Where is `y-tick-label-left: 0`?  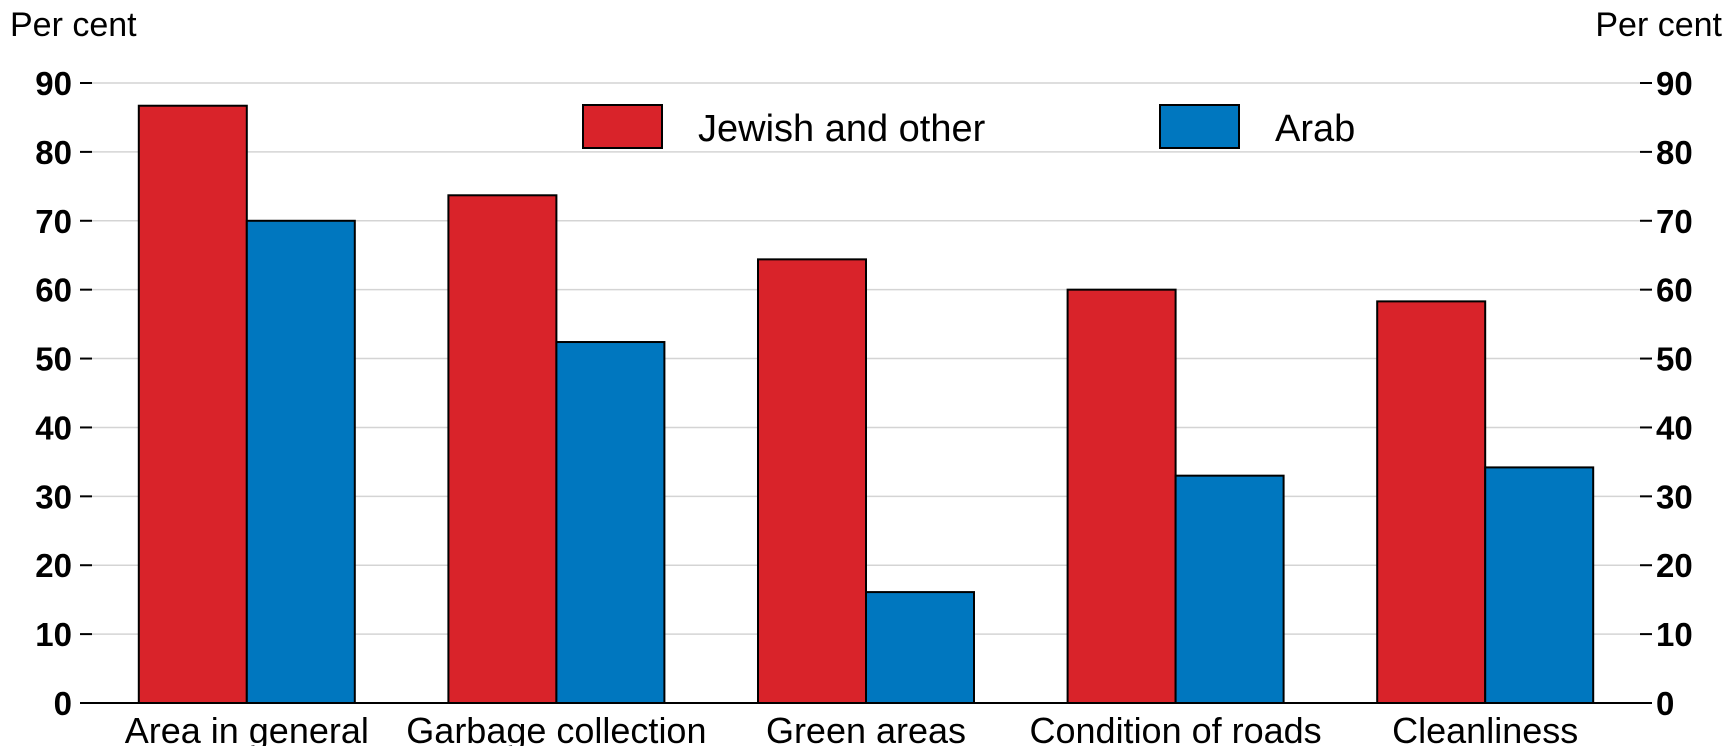 y-tick-label-left: 0 is located at coordinates (63, 703).